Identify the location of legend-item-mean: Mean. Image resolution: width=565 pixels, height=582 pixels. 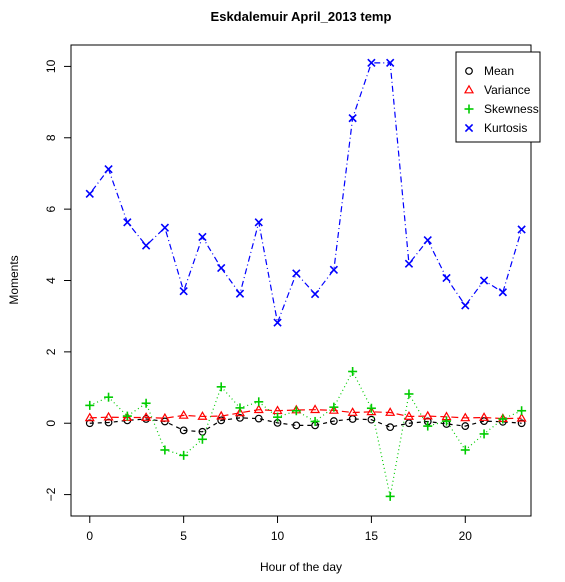
(489, 71).